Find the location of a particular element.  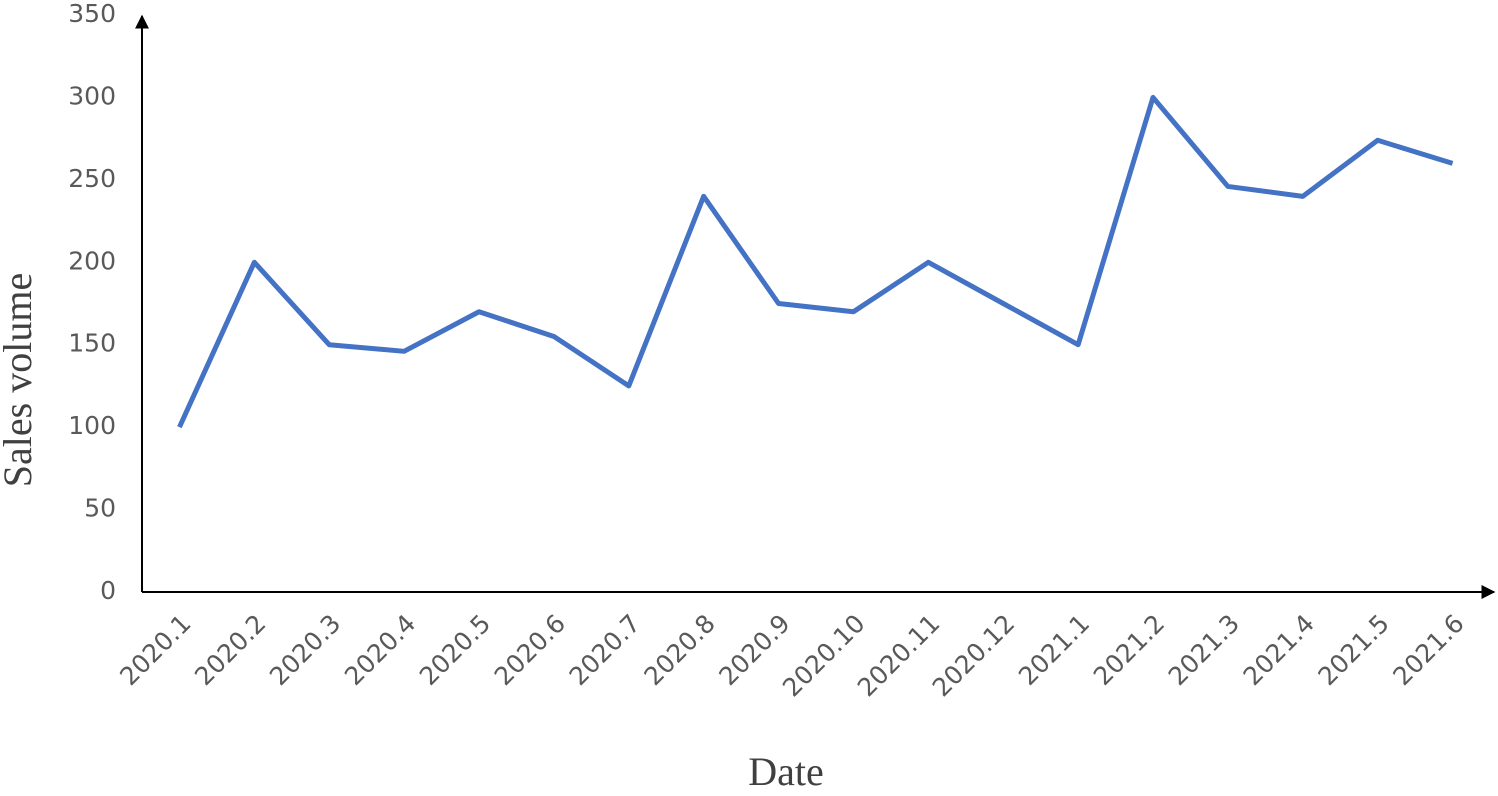

y-tick-label: 200 is located at coordinates (92, 260).